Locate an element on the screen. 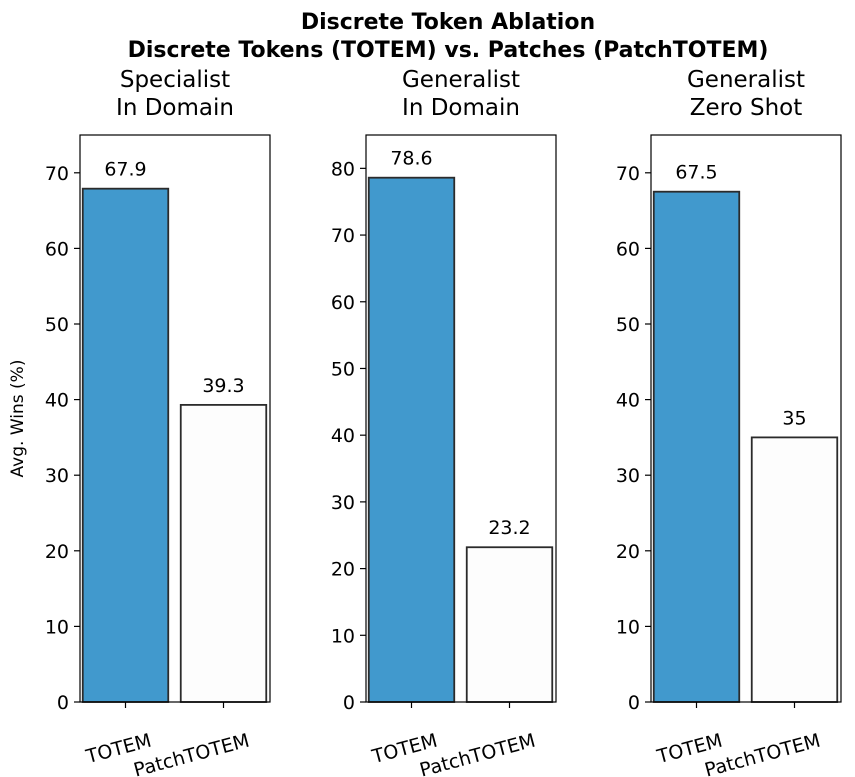 The width and height of the screenshot is (855, 777). y-axis-label: Avg. Wins (%) is located at coordinates (18, 419).